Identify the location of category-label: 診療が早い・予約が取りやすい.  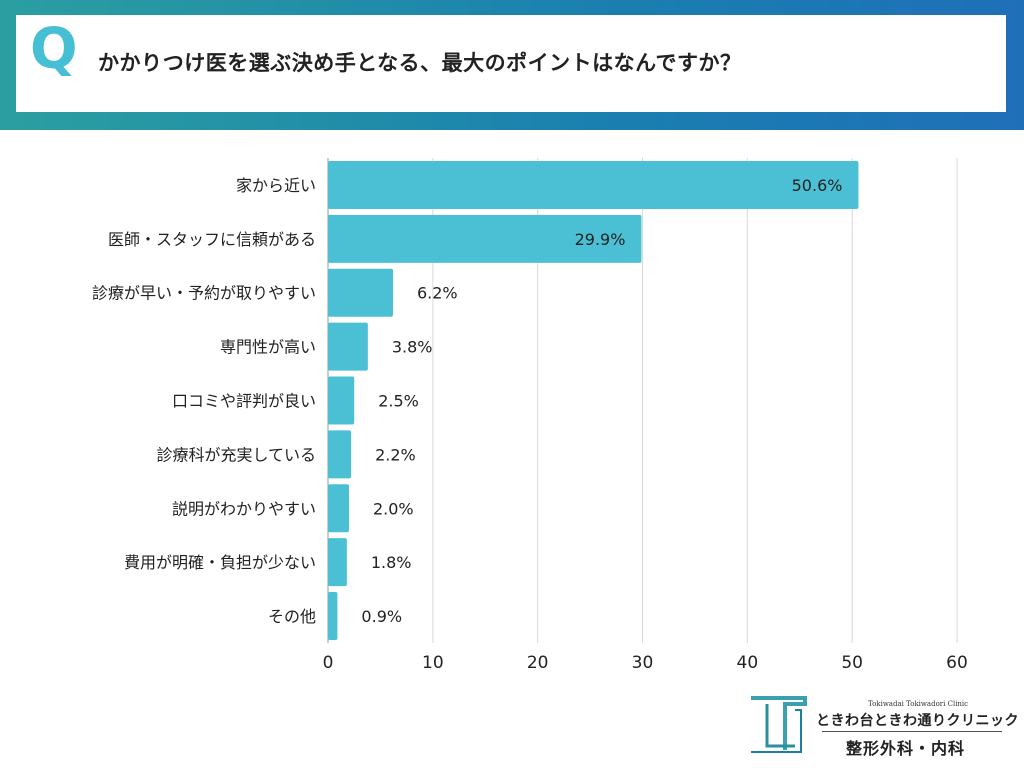
(204, 293).